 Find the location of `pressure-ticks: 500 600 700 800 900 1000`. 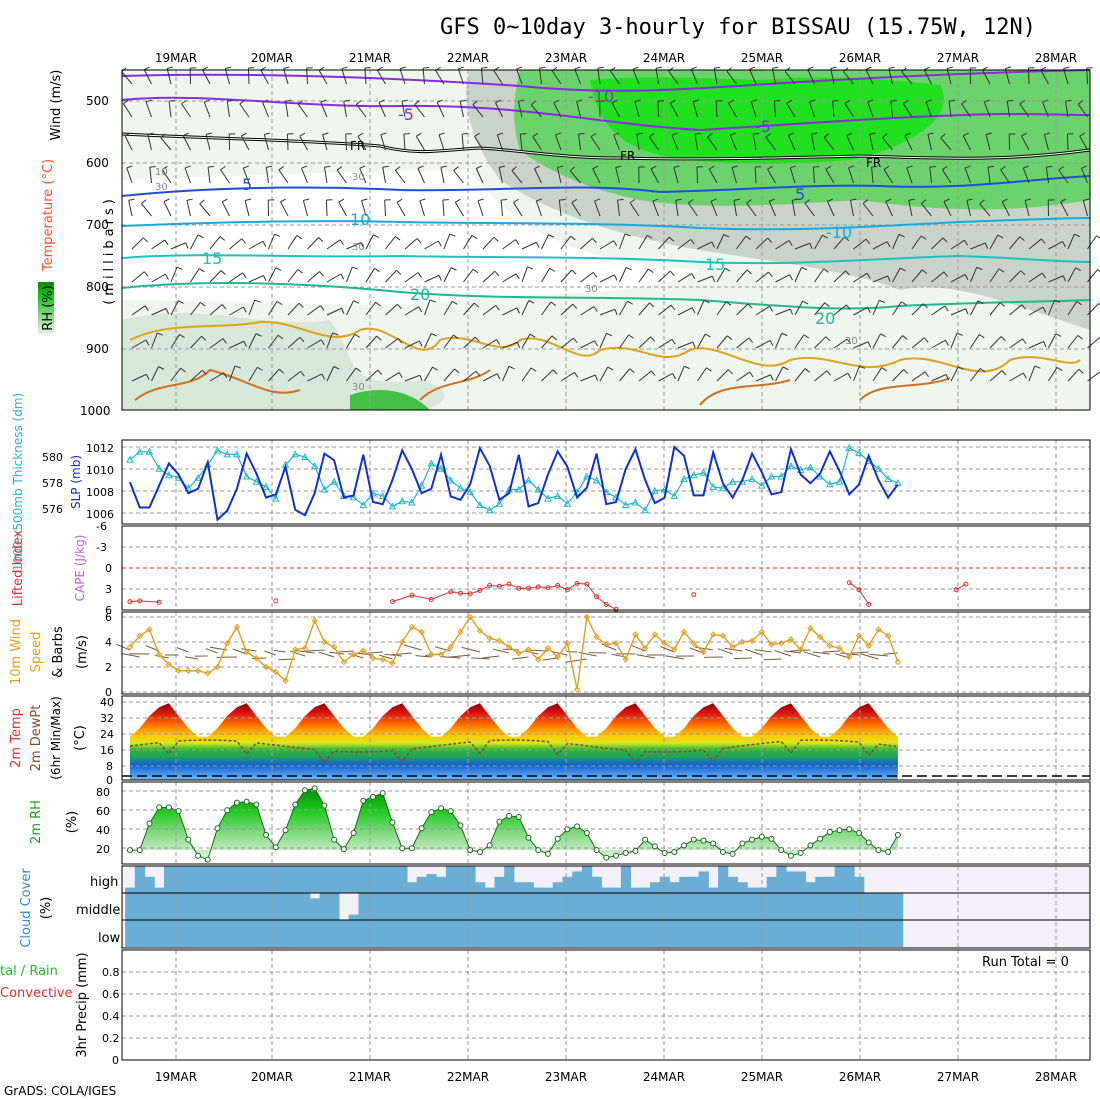

pressure-ticks: 500 600 700 800 900 1000 is located at coordinates (95, 256).